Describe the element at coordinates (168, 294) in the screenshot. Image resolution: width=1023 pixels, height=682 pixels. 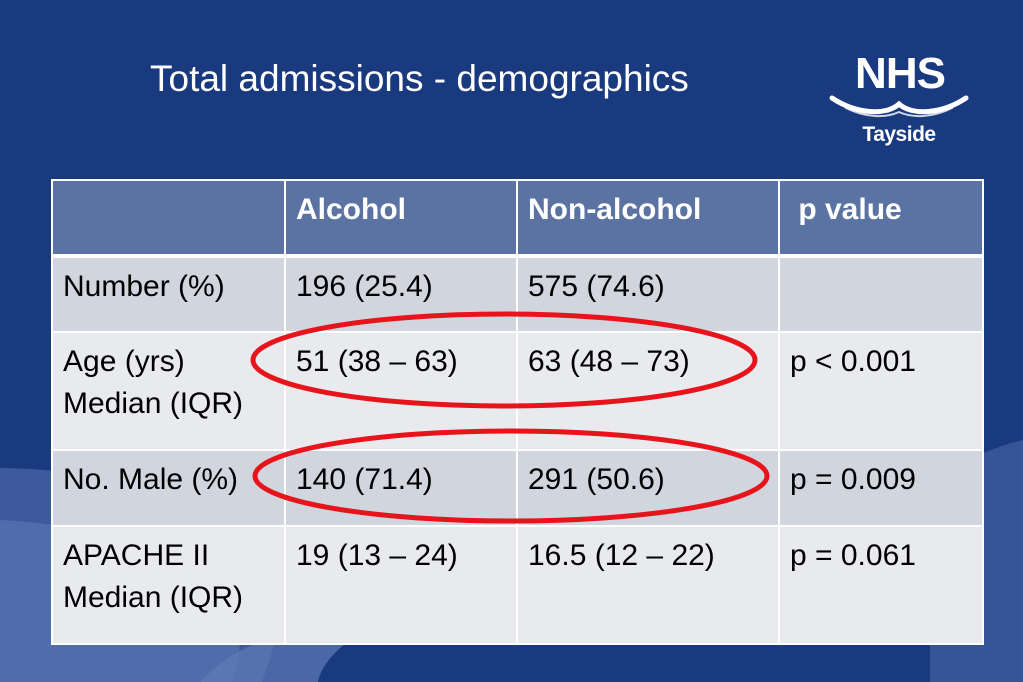
I see `row-label: Number (%)` at that location.